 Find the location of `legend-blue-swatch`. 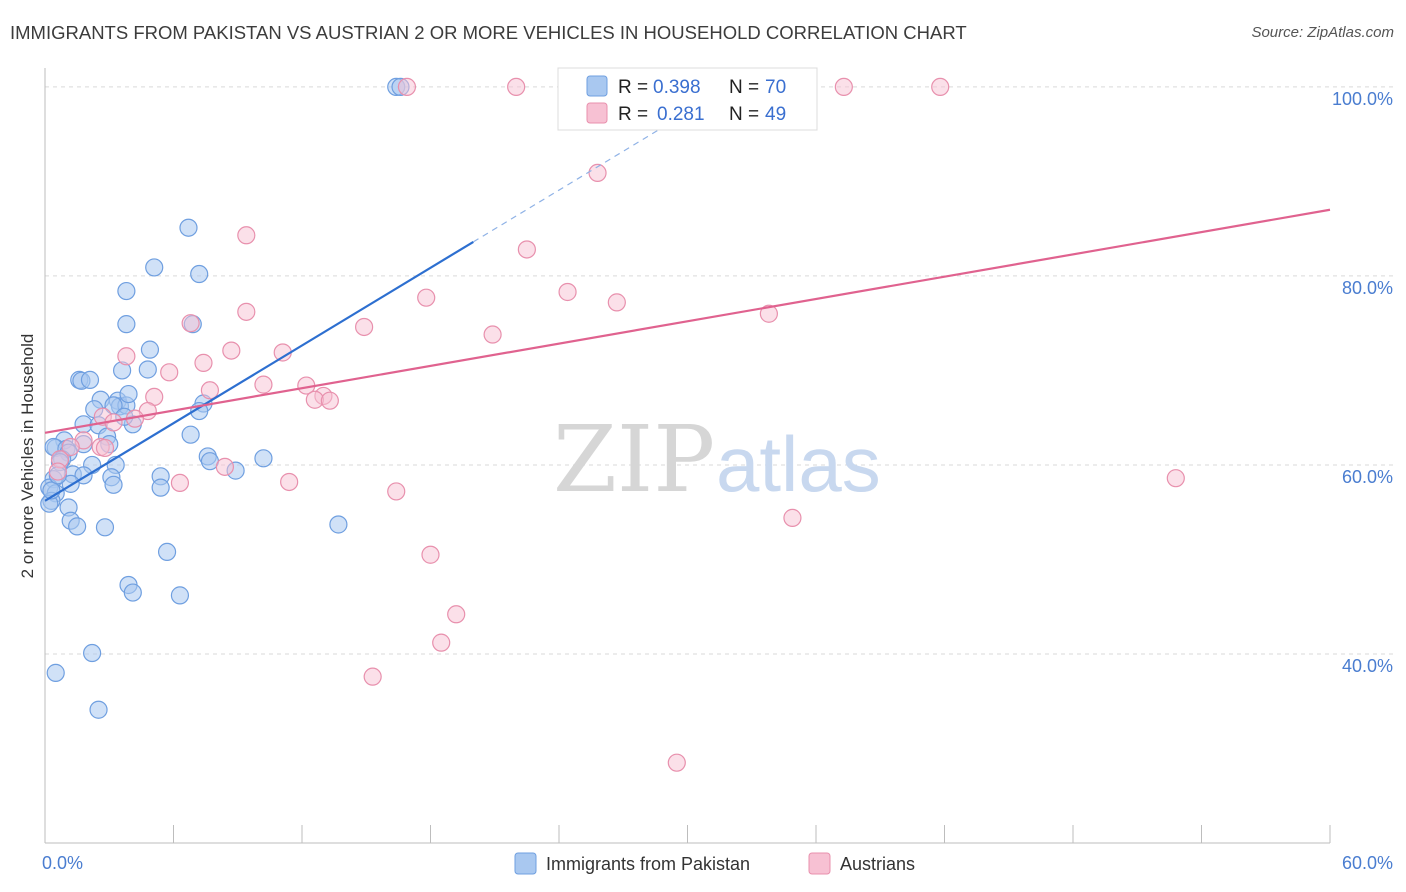

legend-blue-swatch is located at coordinates (597, 86).